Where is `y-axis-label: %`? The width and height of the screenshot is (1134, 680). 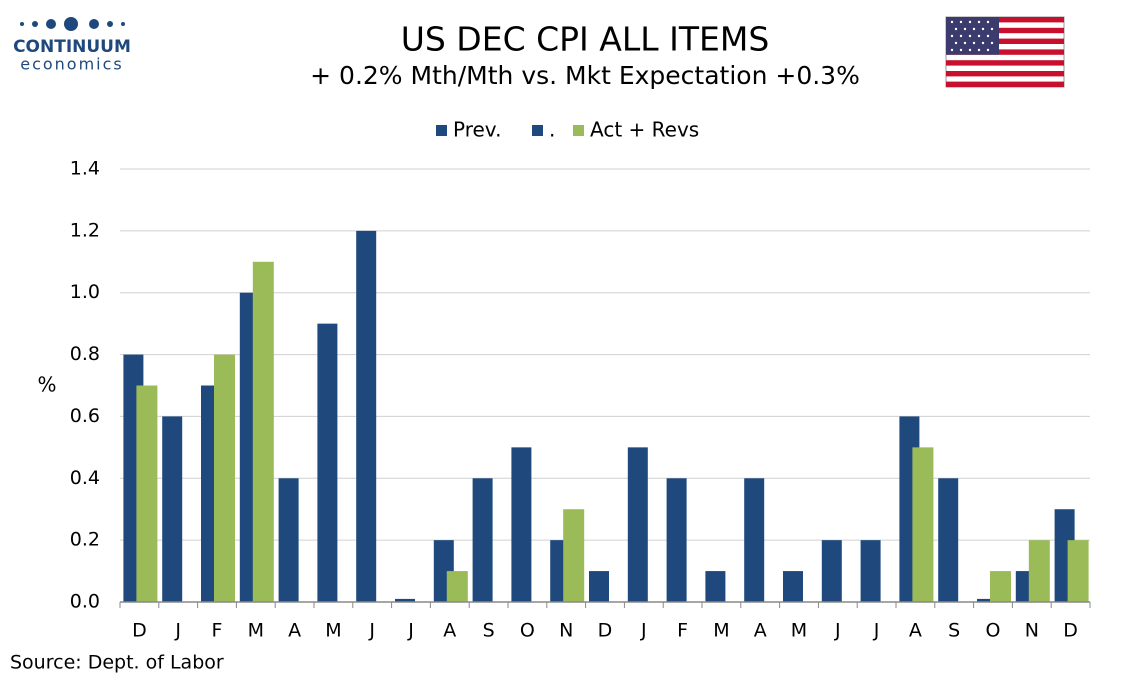 y-axis-label: % is located at coordinates (46, 385).